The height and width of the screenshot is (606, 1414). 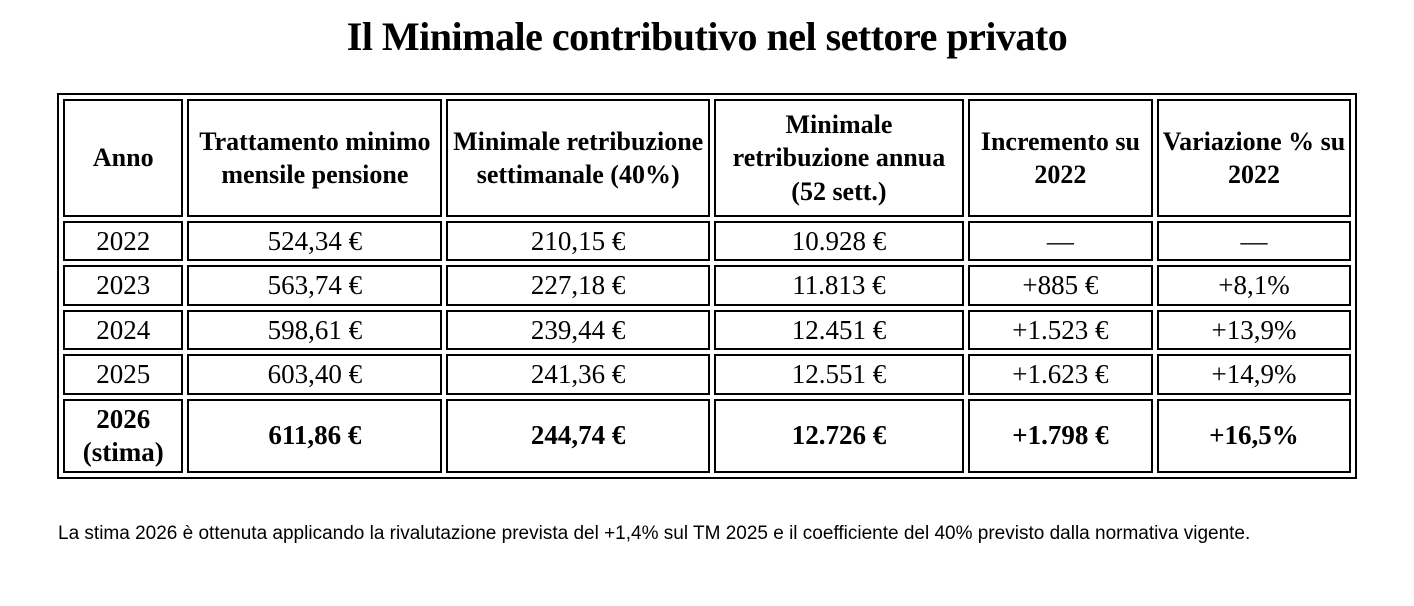 What do you see at coordinates (578, 285) in the screenshot?
I see `cell-settimanale: 227,18 €` at bounding box center [578, 285].